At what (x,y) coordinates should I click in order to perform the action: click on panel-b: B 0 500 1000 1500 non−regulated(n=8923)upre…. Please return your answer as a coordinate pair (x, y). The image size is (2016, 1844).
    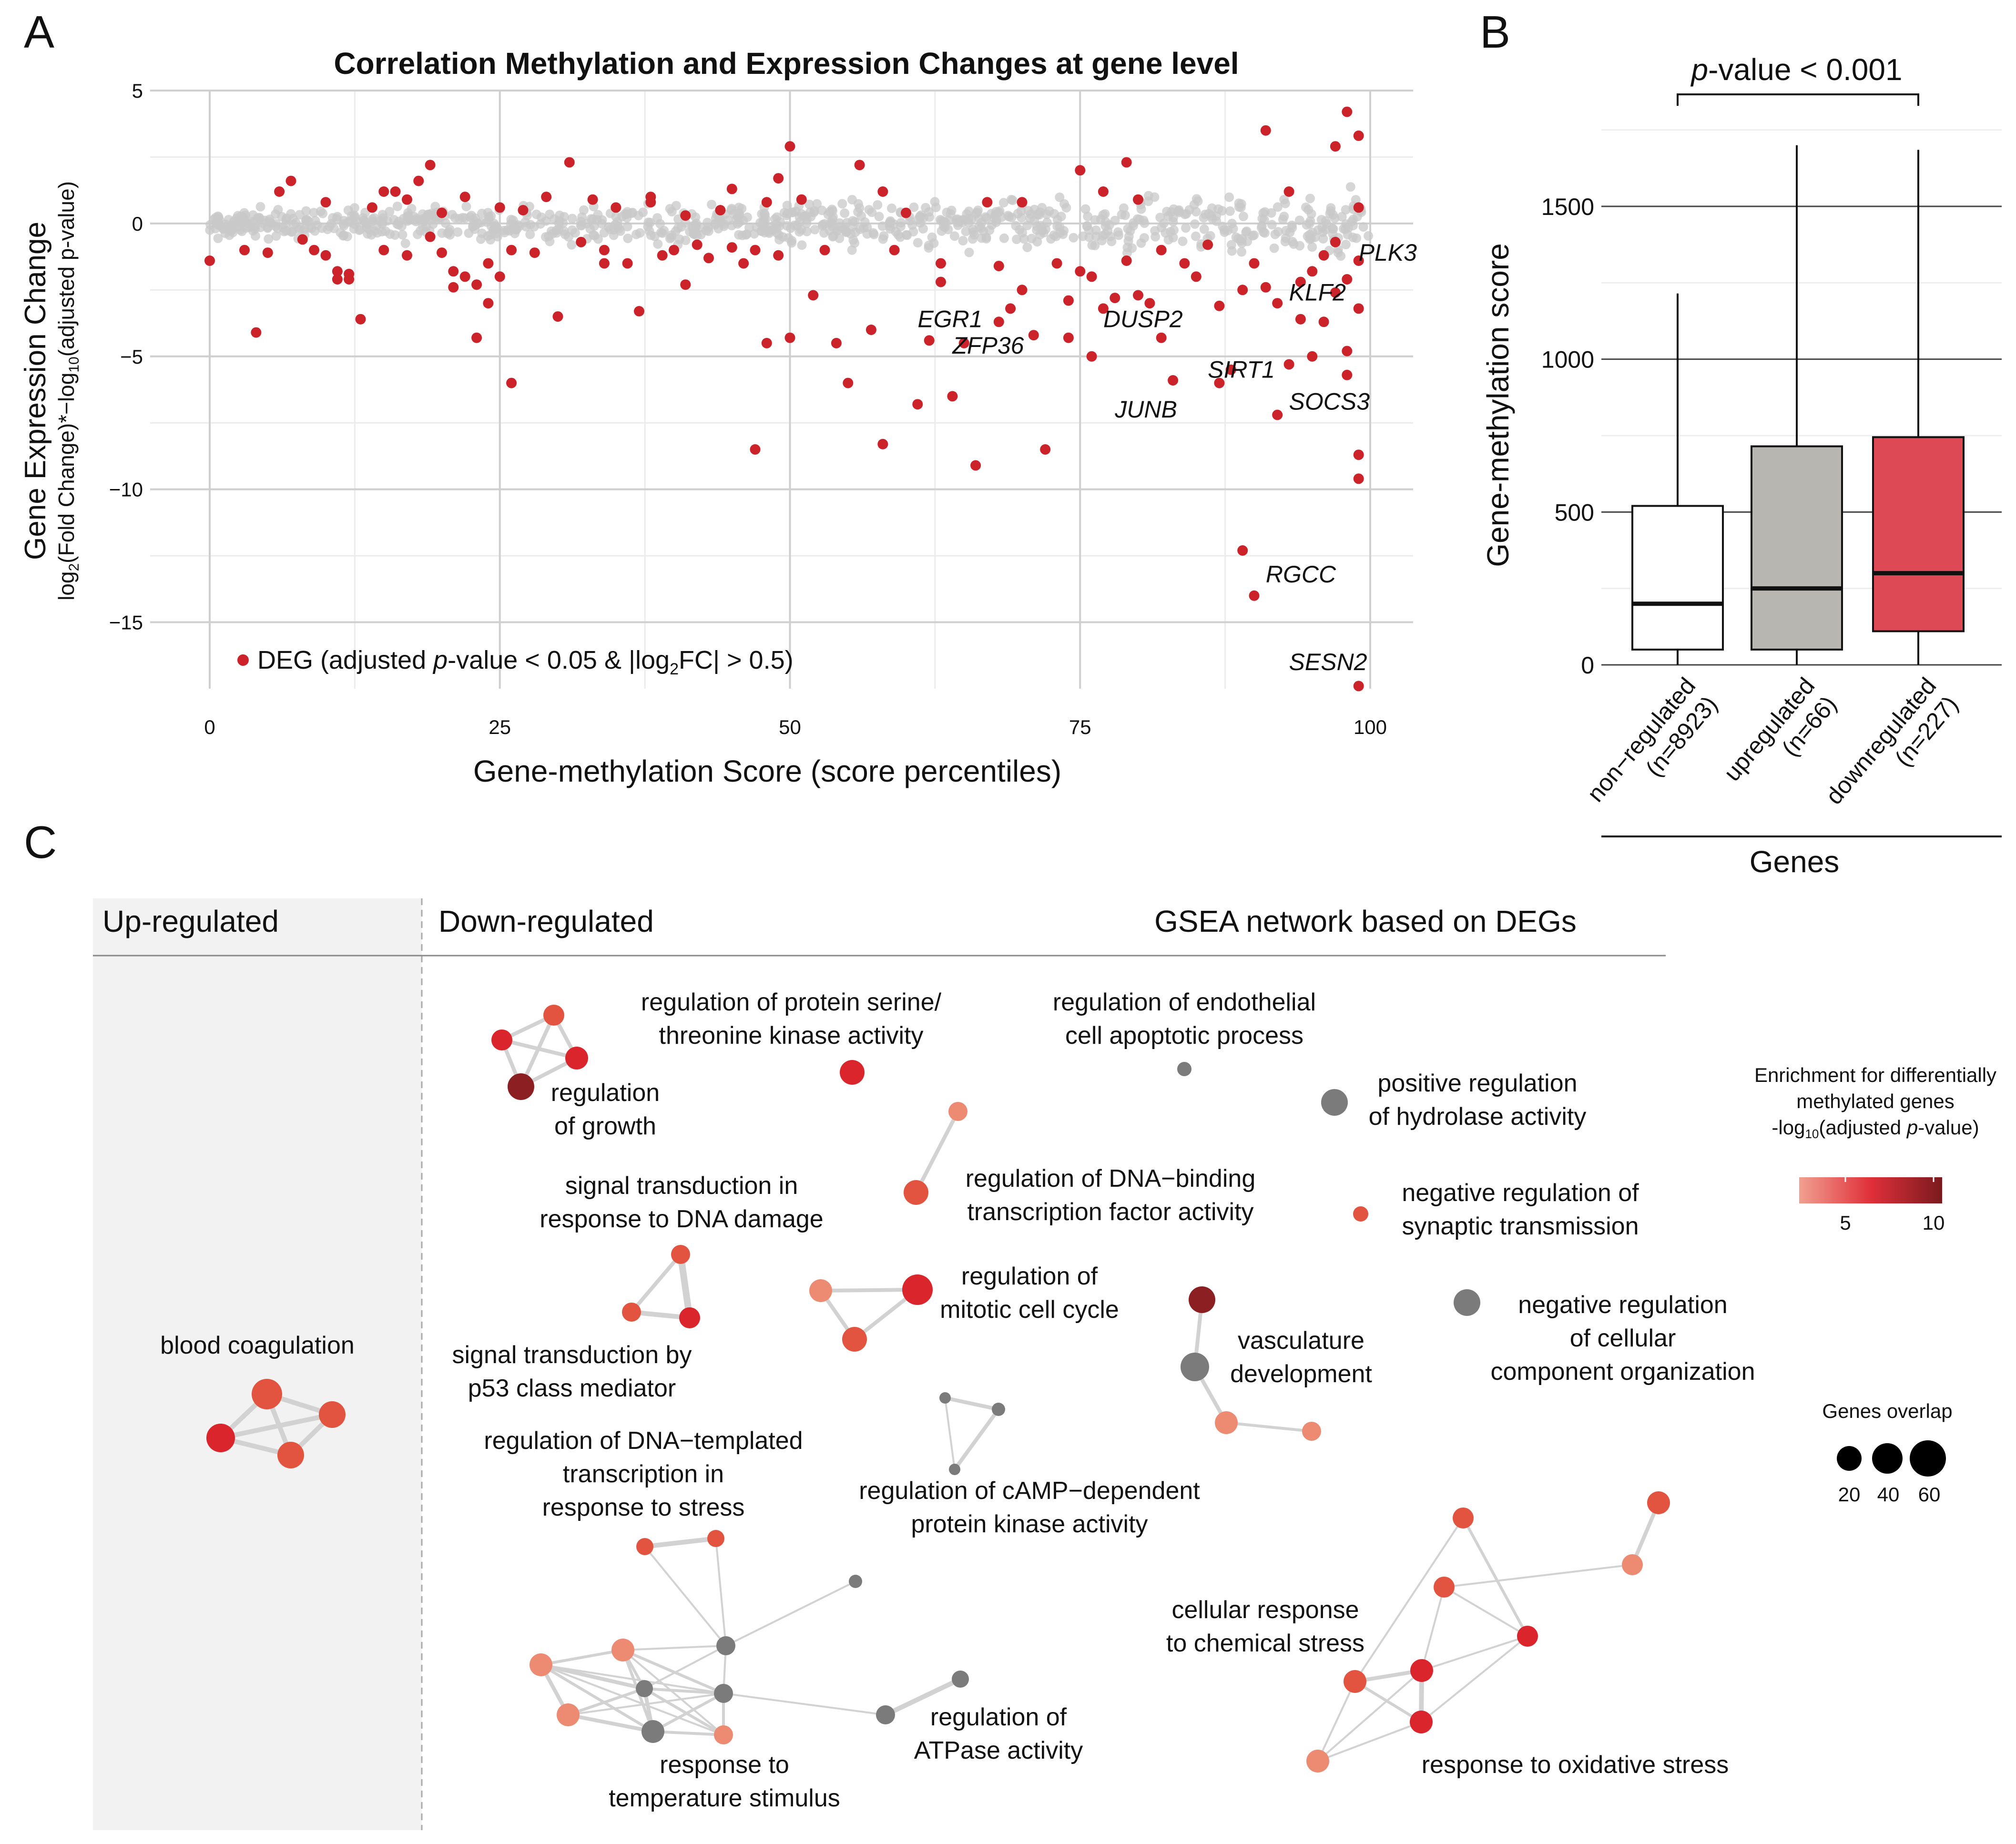
    Looking at the image, I should click on (1741, 443).